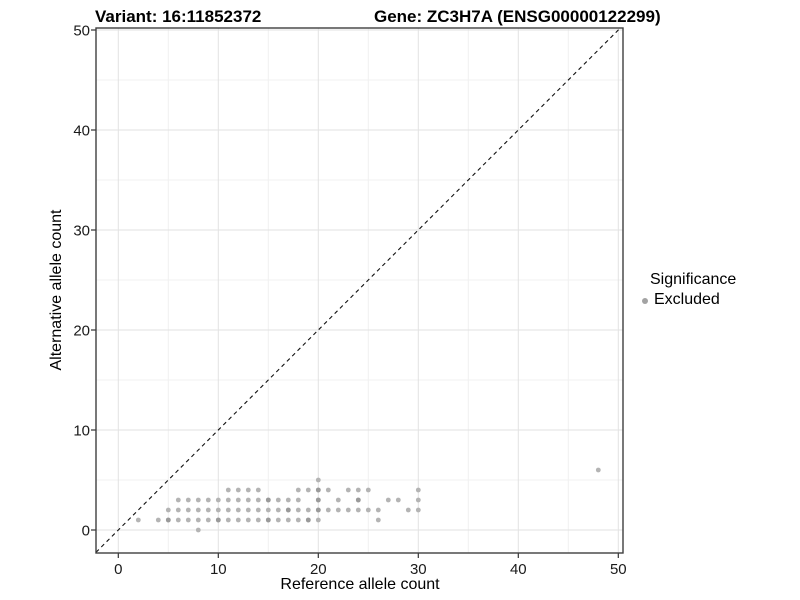  I want to click on legend: Significance Excluded, so click(687, 290).